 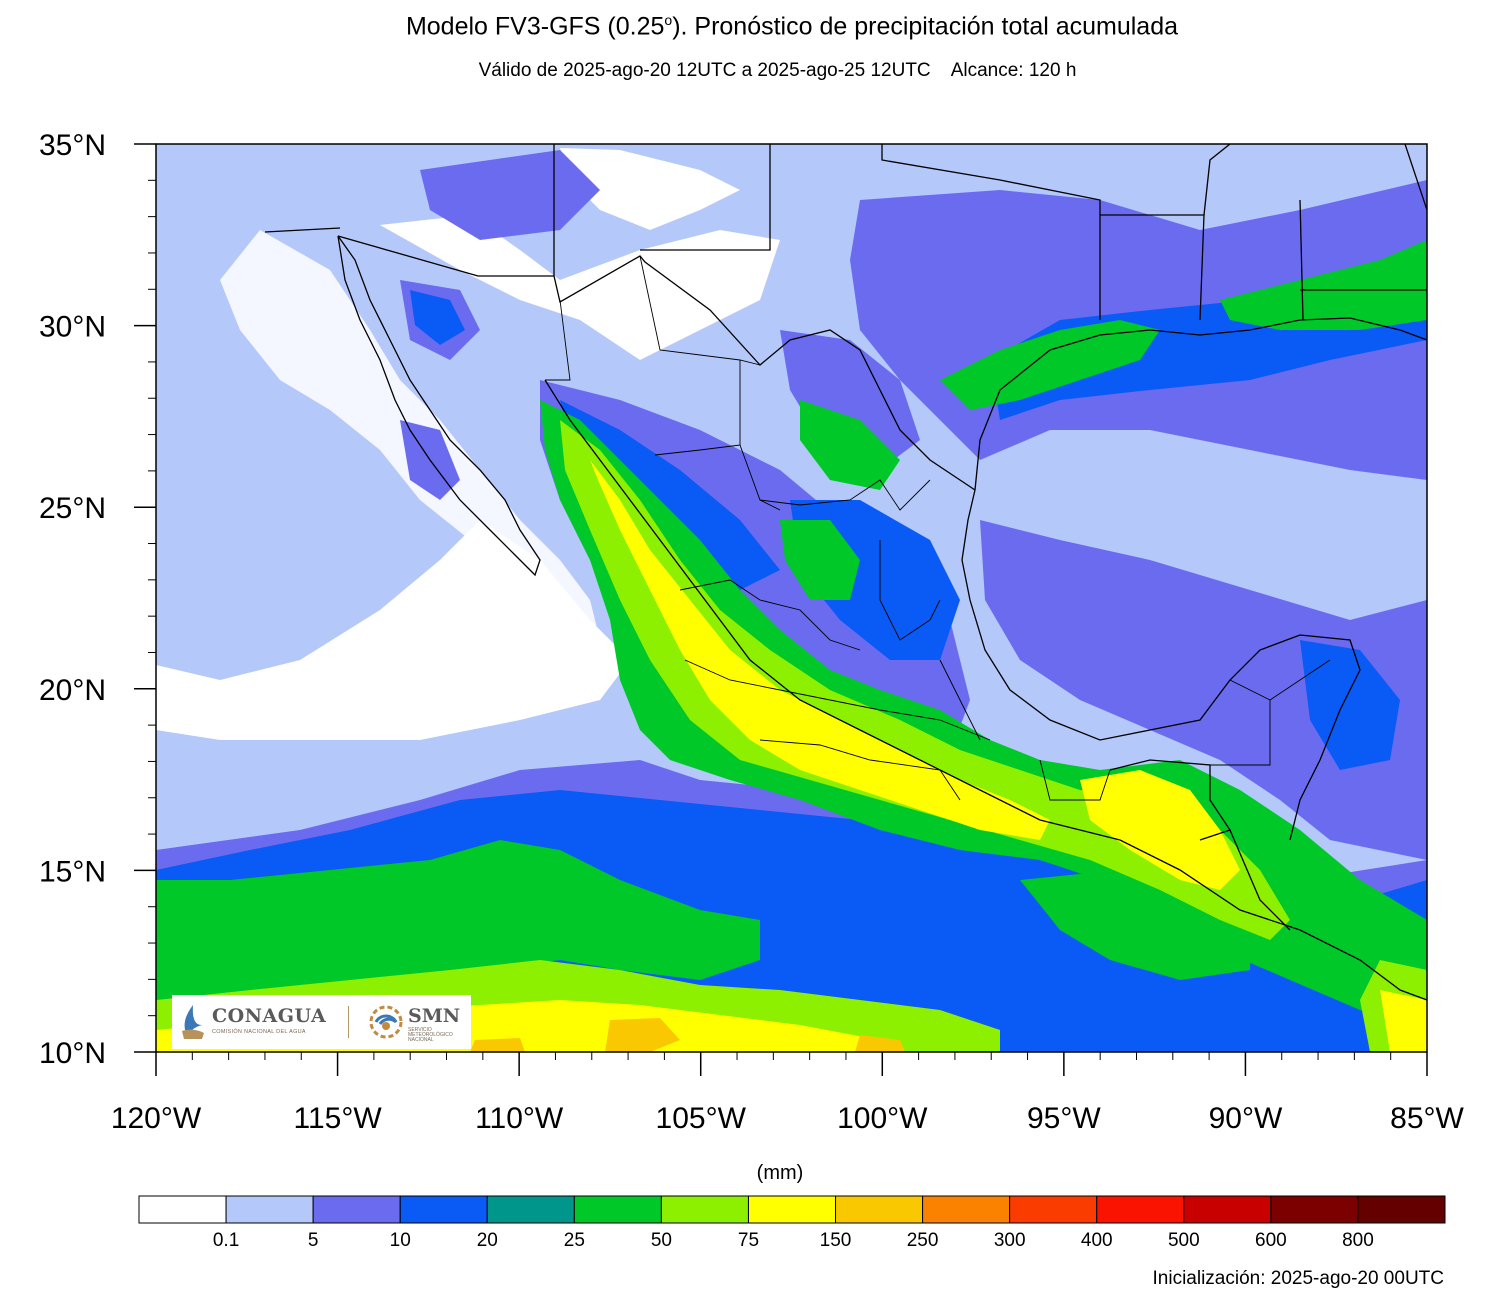 I want to click on smn-logo: SMN SERVICIO METEOROLÓGICO NACIONAL, so click(x=416, y=1022).